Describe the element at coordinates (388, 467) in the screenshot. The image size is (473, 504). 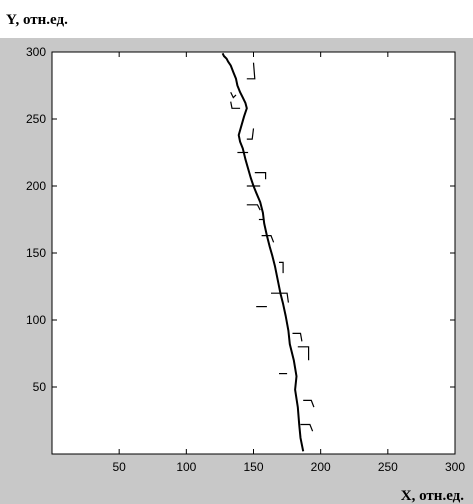
I see `x-tick-label: 250` at that location.